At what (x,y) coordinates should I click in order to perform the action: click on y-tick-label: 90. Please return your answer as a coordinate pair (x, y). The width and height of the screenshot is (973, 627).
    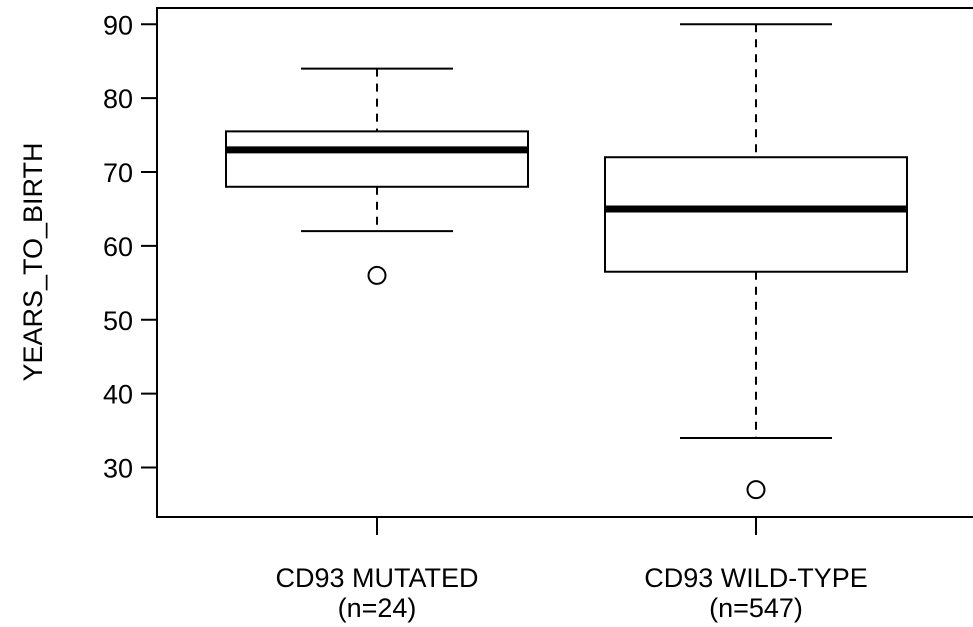
    Looking at the image, I should click on (118, 25).